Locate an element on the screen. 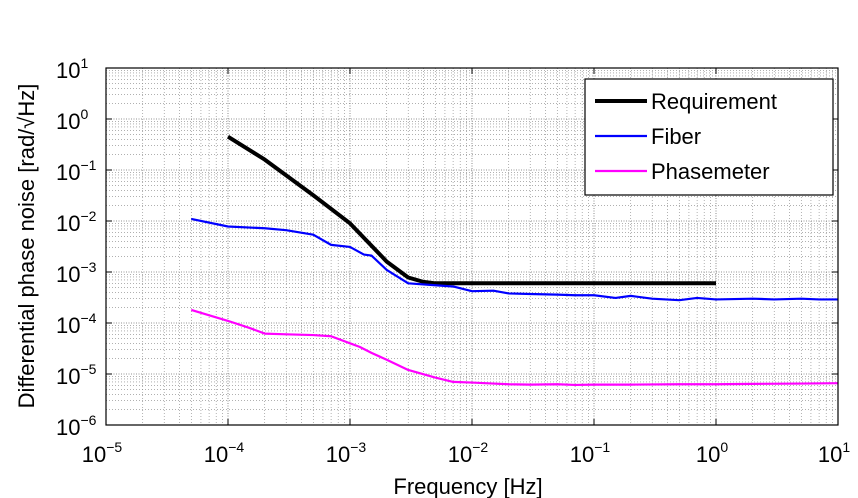 This screenshot has width=858, height=498. x-tick-label: 10⁰ is located at coordinates (712, 453).